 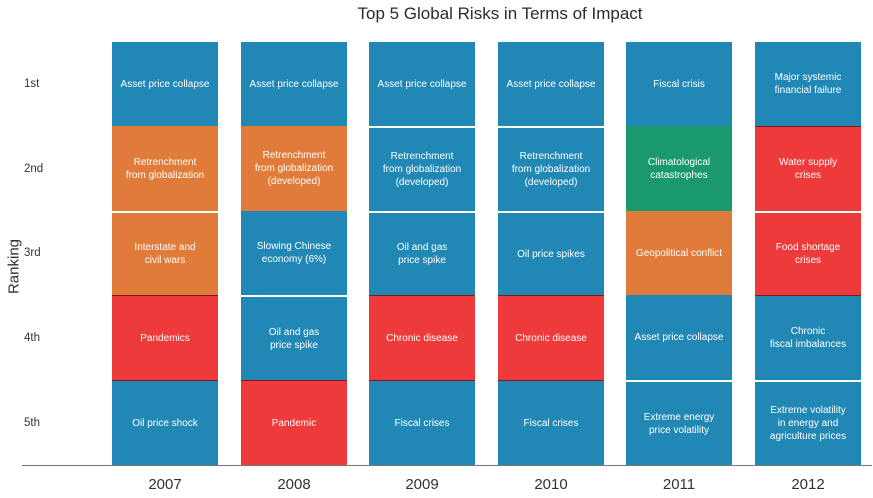 I want to click on risk-cell-2009-5th: Fiscal crises, so click(x=422, y=422).